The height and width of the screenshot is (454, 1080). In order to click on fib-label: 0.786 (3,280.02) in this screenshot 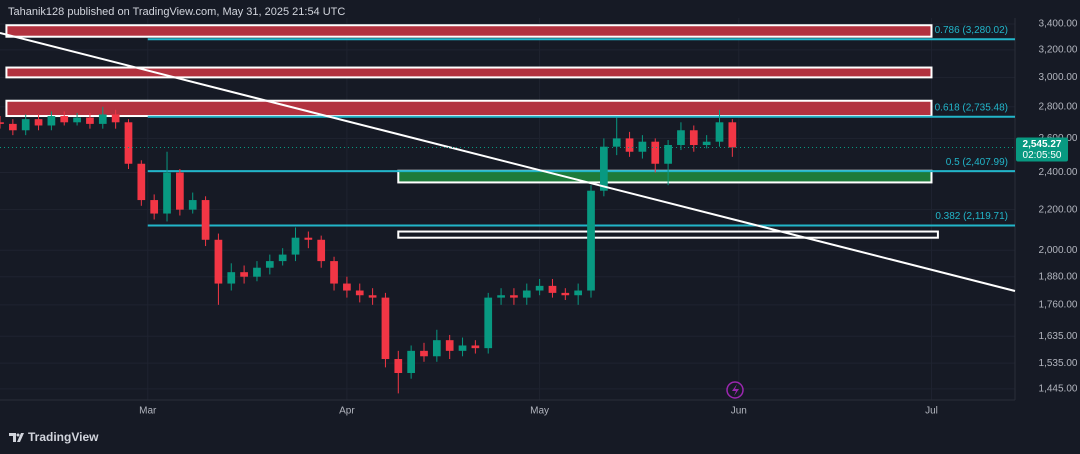, I will do `click(971, 30)`.